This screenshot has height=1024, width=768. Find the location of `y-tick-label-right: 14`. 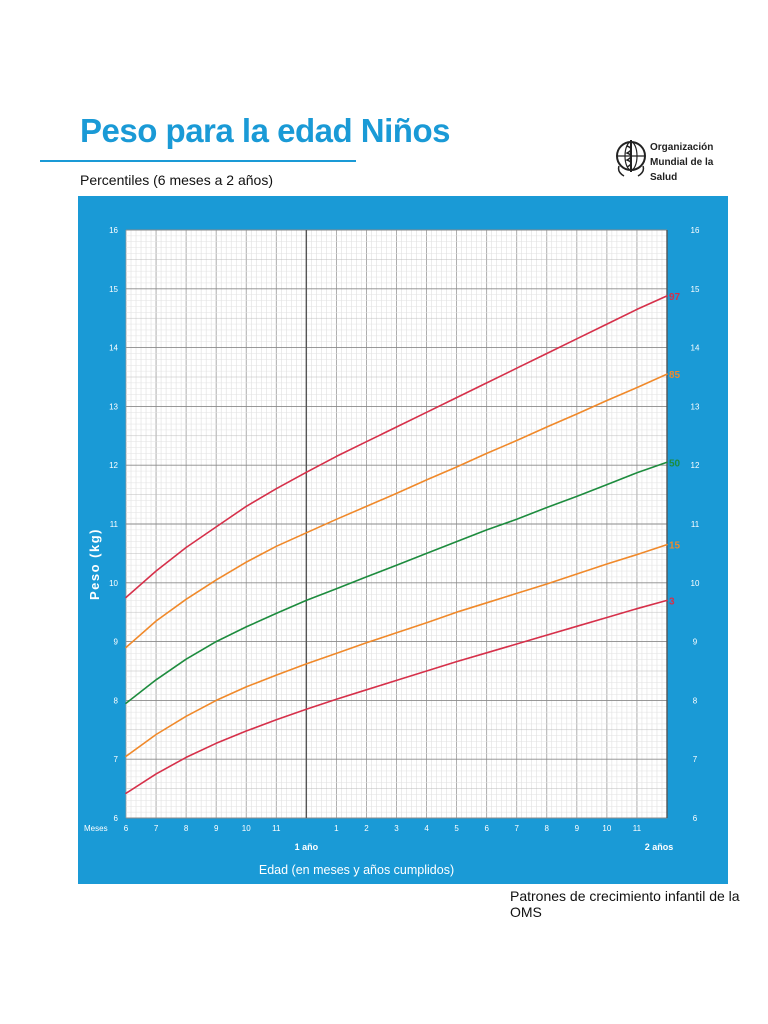

y-tick-label-right: 14 is located at coordinates (695, 348).